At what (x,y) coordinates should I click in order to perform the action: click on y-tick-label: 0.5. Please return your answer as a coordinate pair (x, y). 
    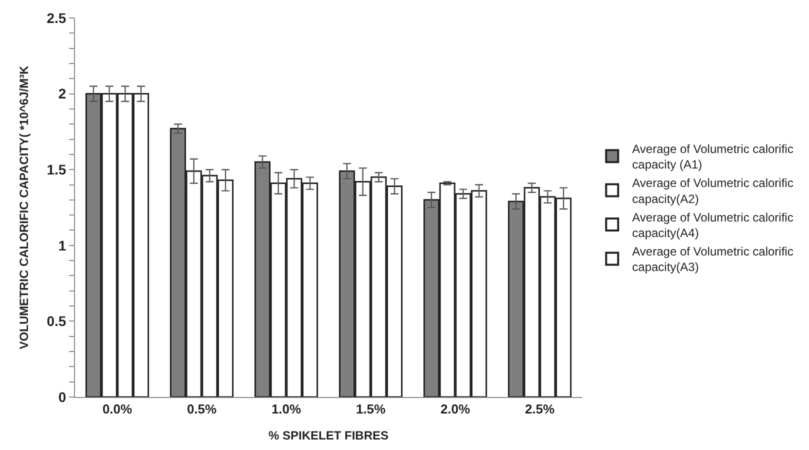
    Looking at the image, I should click on (56, 321).